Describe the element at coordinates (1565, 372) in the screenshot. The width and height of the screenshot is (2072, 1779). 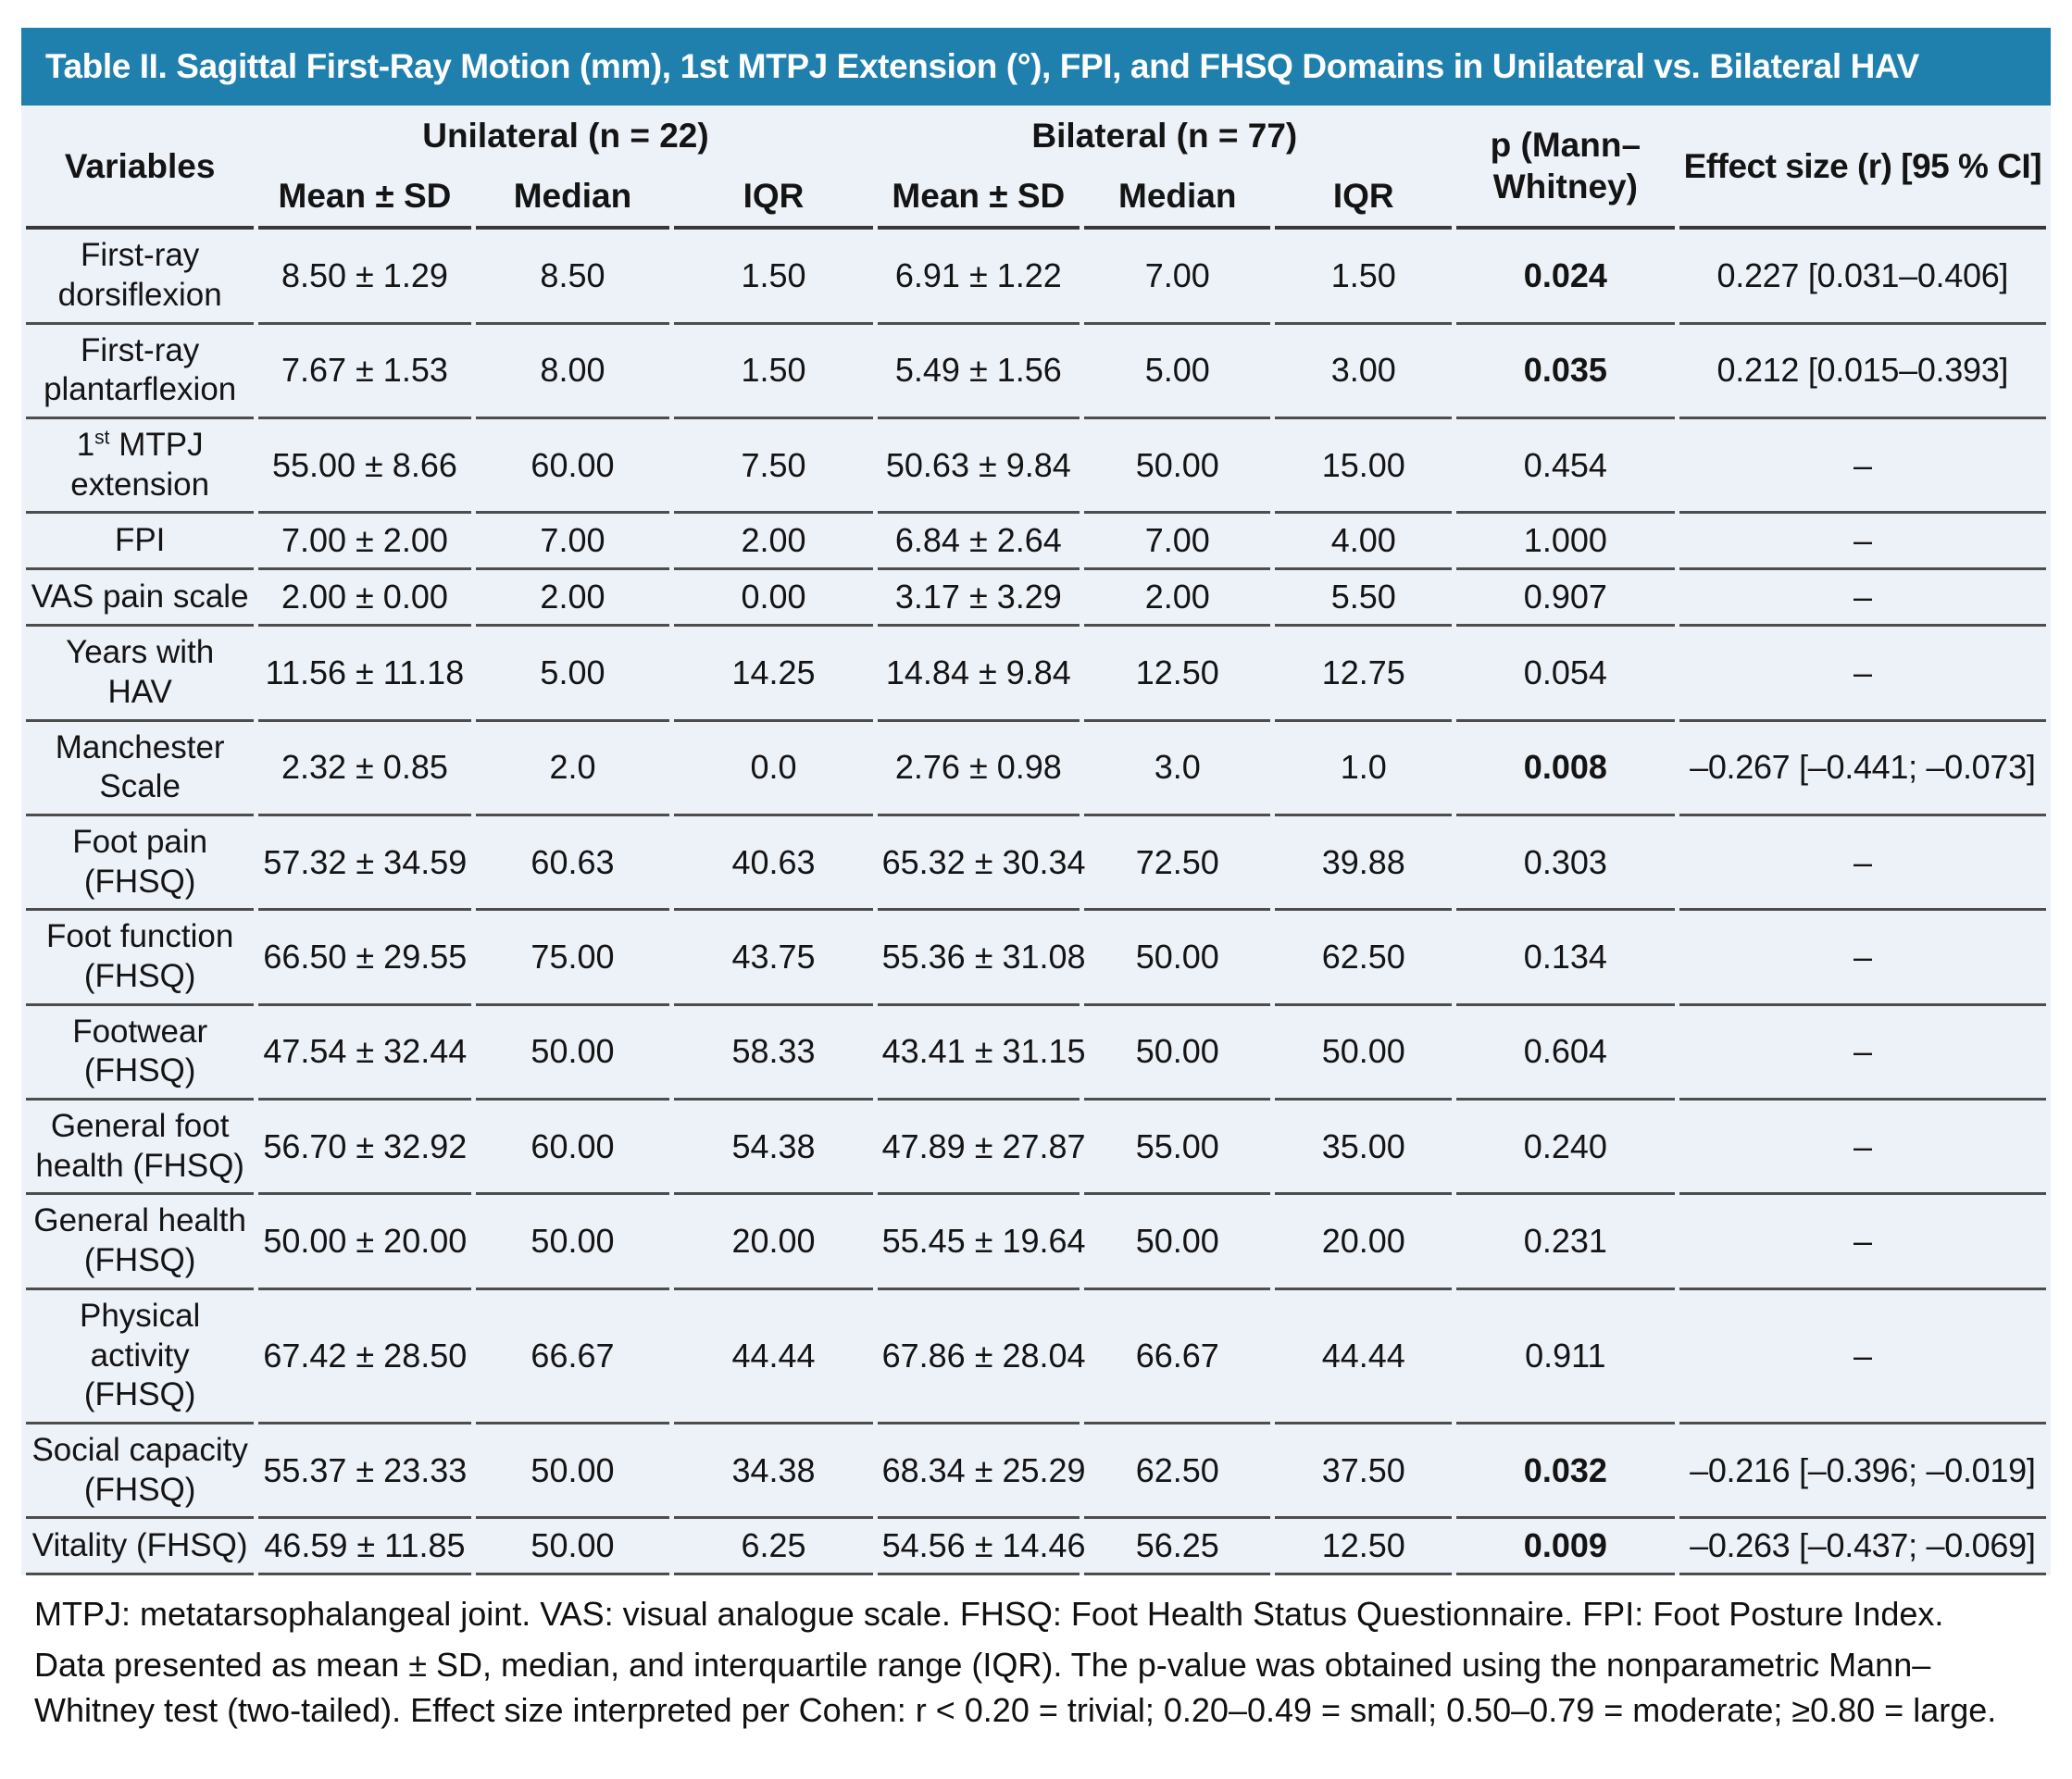
I see `p-value-cell: 0.035` at that location.